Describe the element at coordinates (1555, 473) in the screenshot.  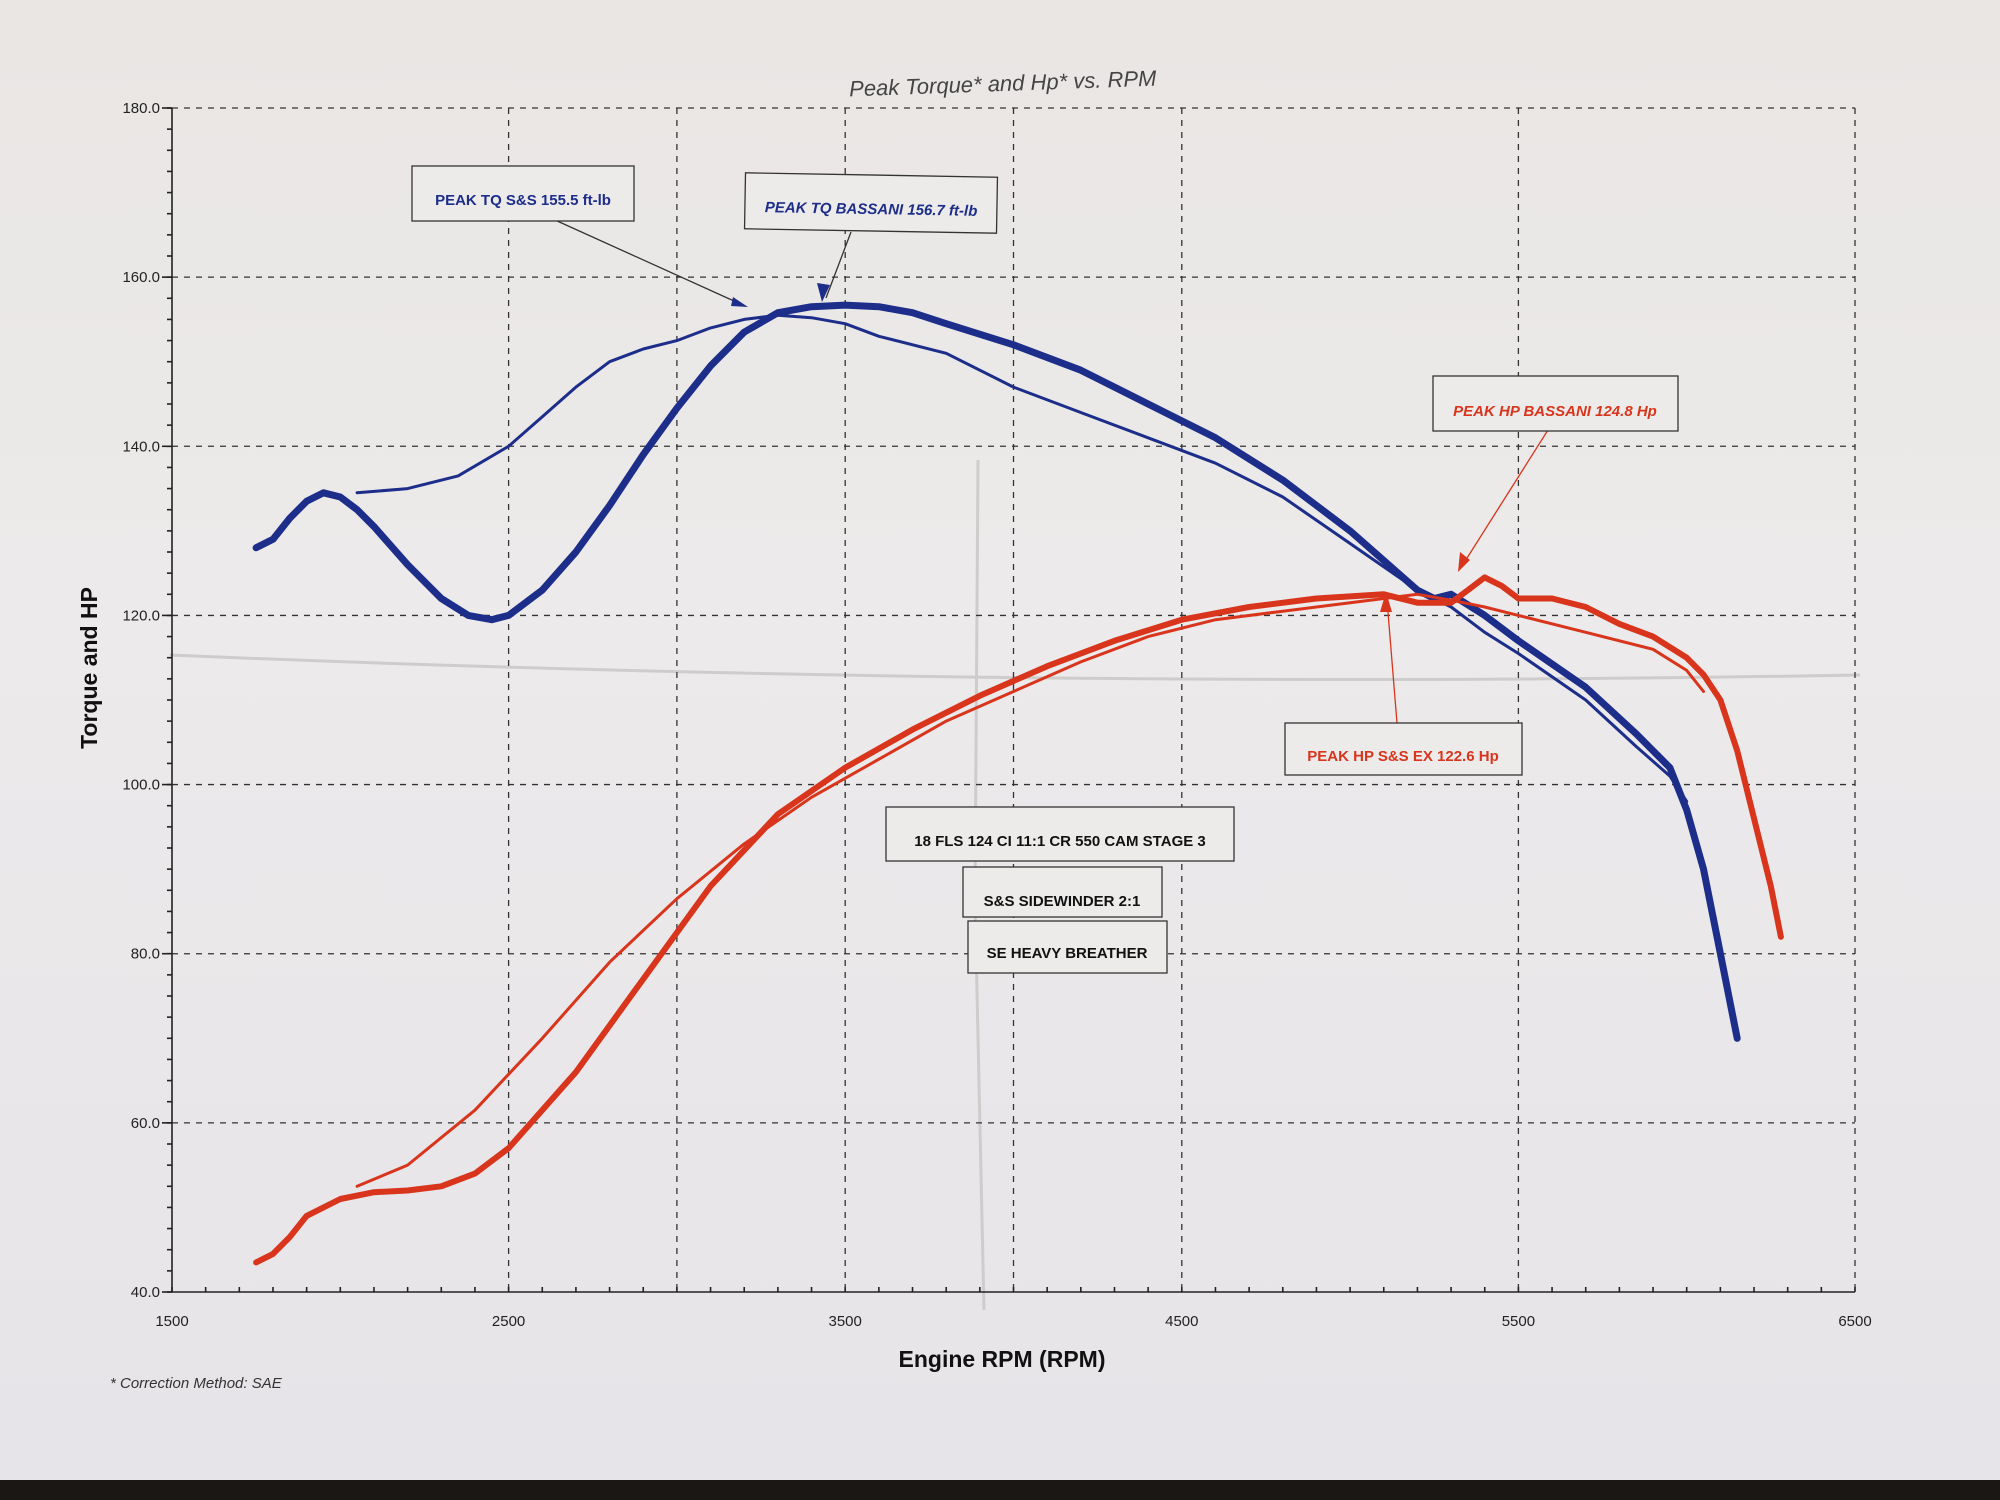
I see `peak-hp-bassani-callout: PEAK HP BASSANI 124.8 Hp` at that location.